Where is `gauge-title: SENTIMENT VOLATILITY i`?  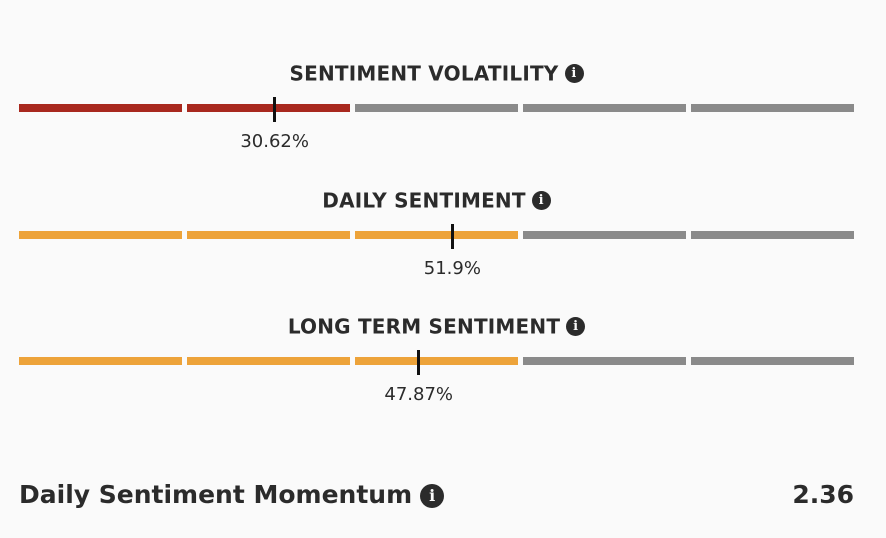
gauge-title: SENTIMENT VOLATILITY i is located at coordinates (436, 73).